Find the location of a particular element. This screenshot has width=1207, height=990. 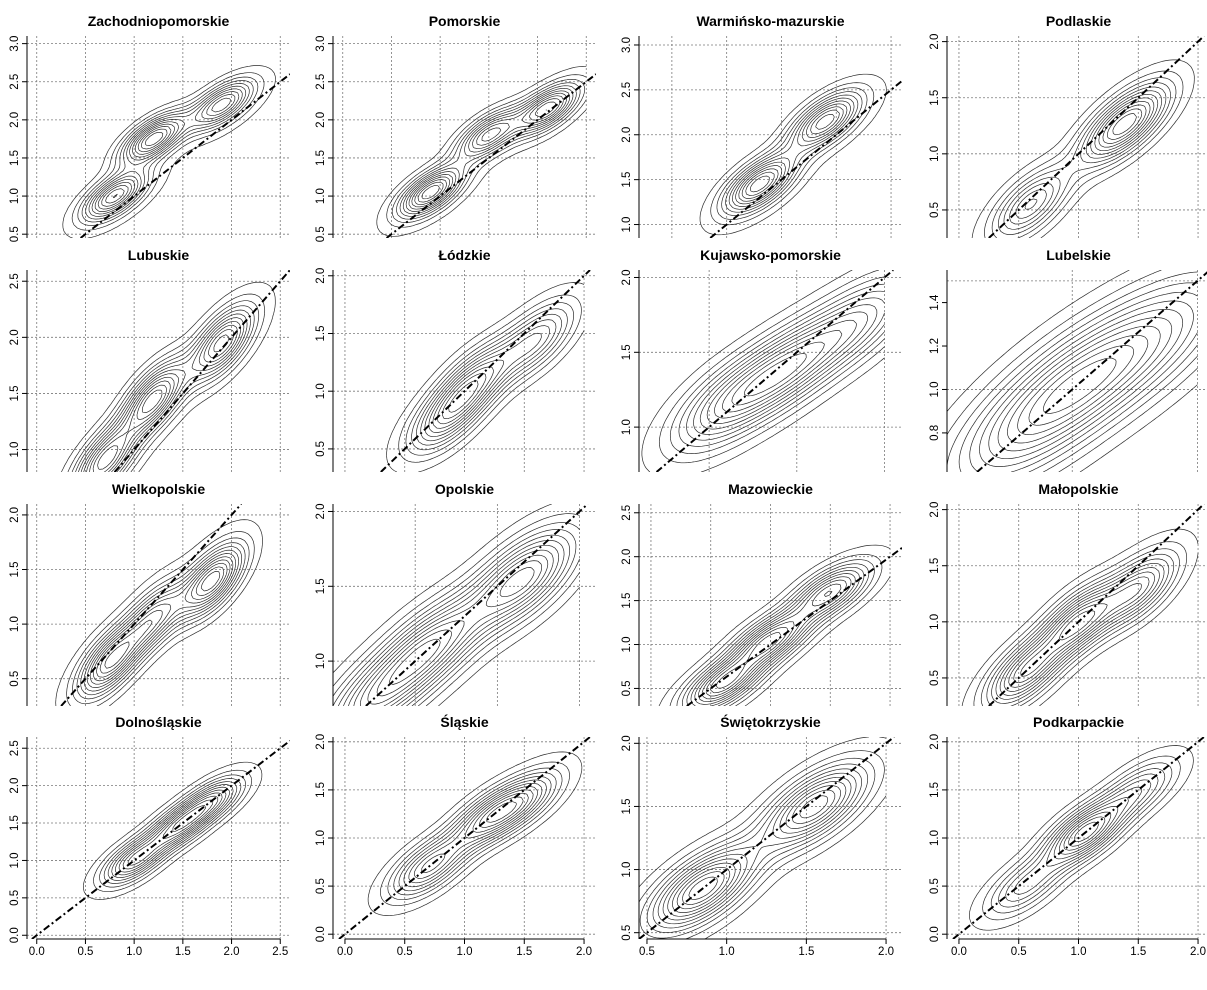

y-tick-label: 3.0 is located at coordinates (627, 45).